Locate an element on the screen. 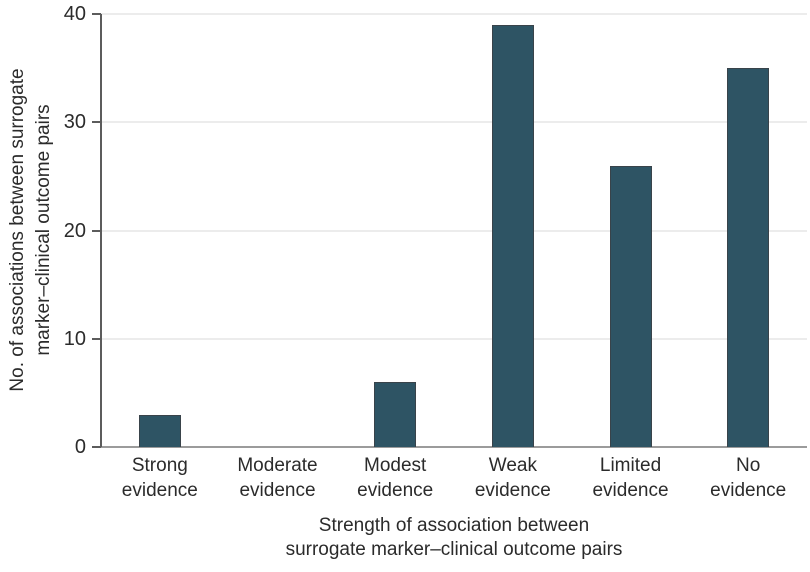 The height and width of the screenshot is (572, 810). x-category-label-no-evidence: No evidence is located at coordinates (748, 478).